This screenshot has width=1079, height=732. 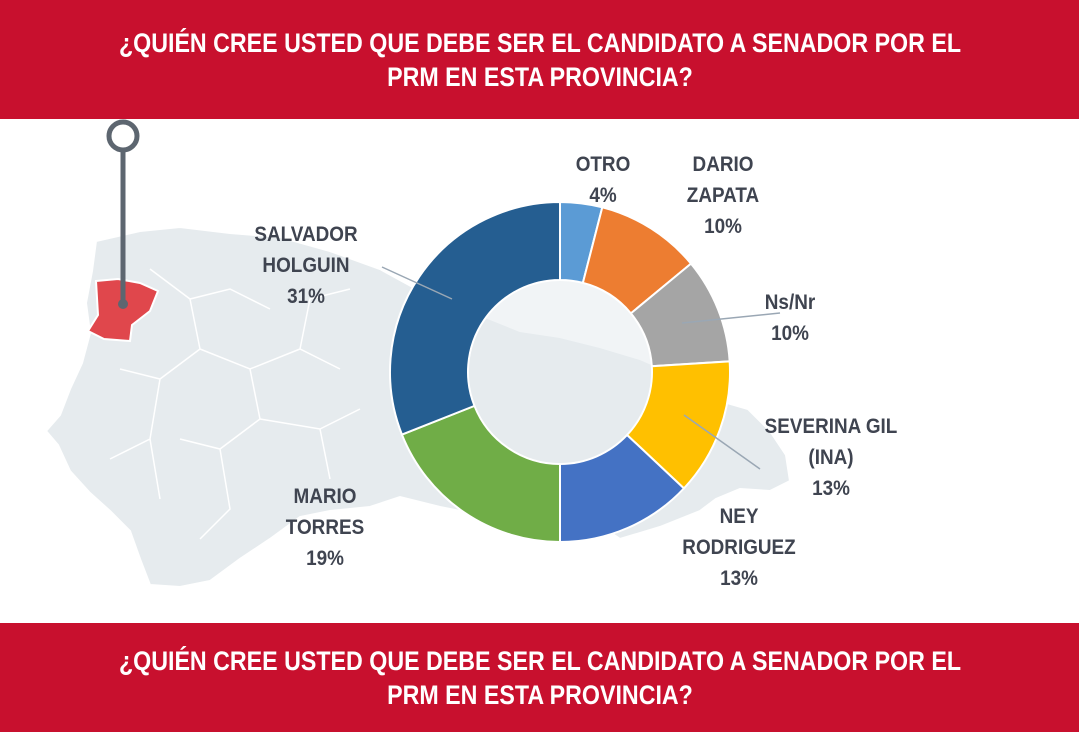 I want to click on label-value: 19%, so click(x=325, y=558).